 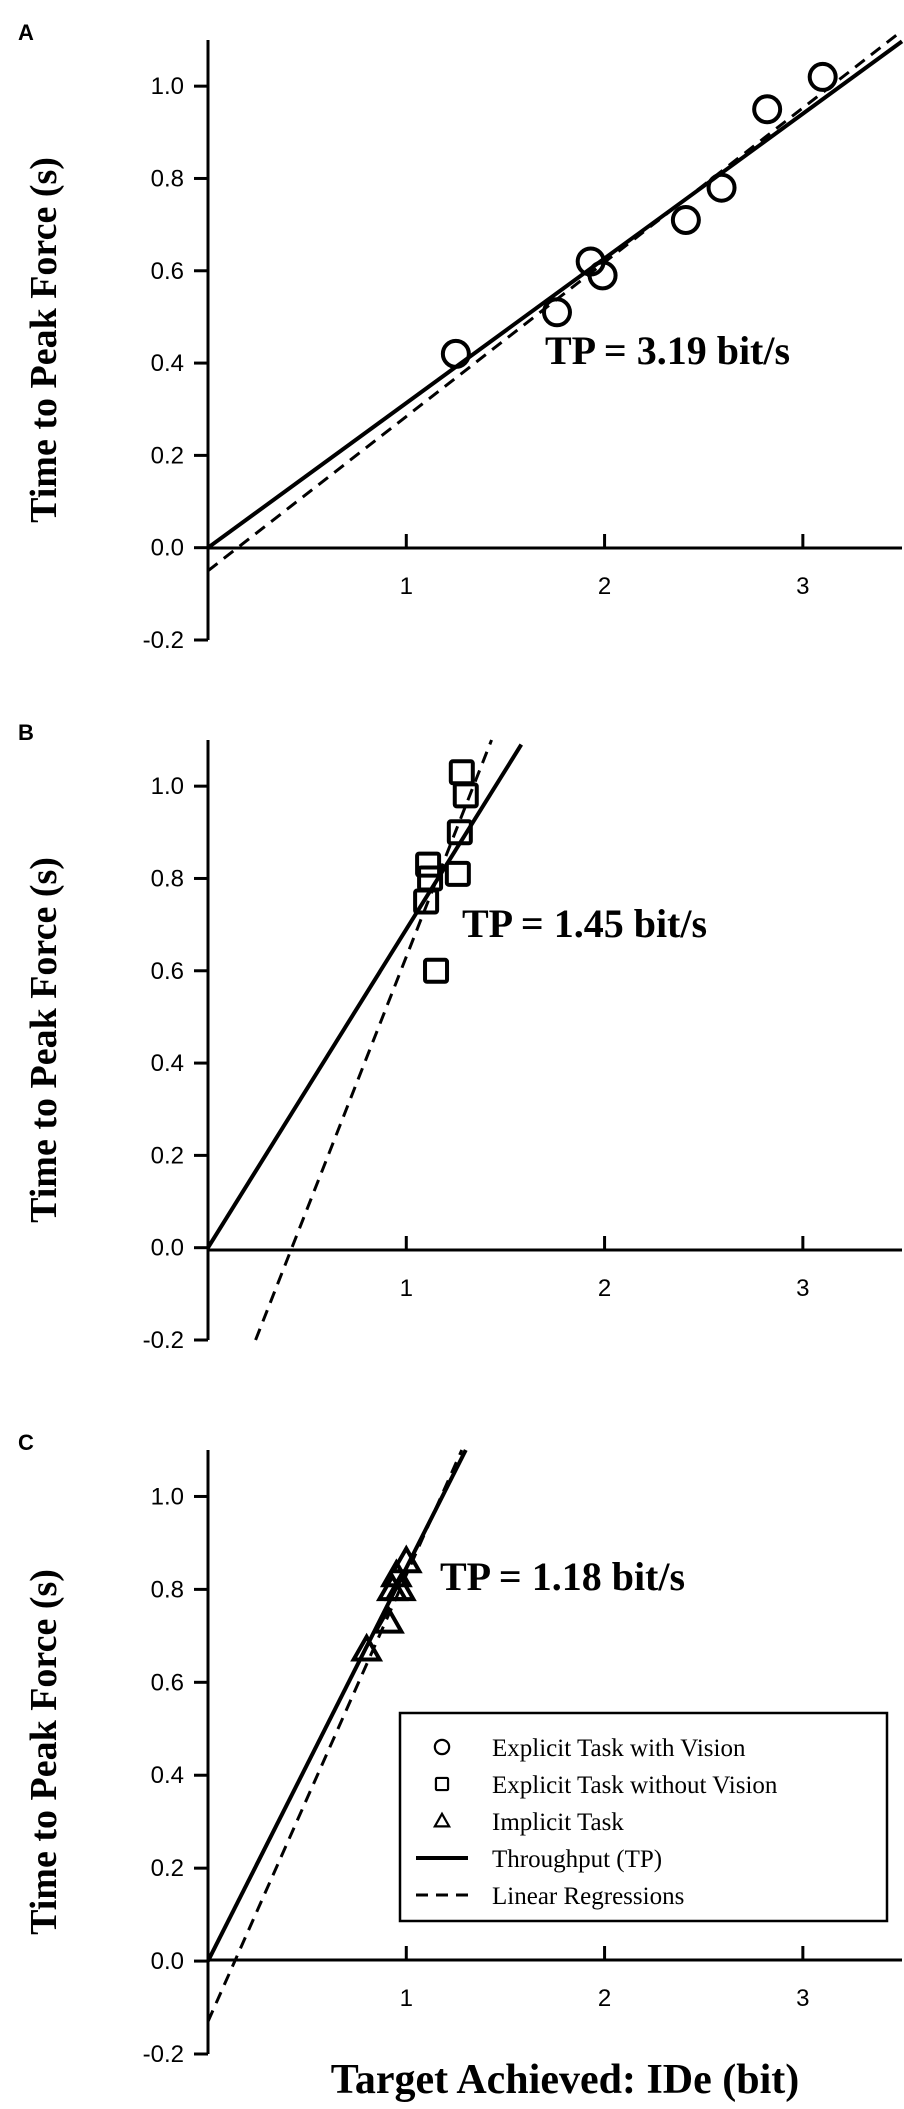 What do you see at coordinates (667, 350) in the screenshot?
I see `tp-annotation: TP = 3.19 bit/s` at bounding box center [667, 350].